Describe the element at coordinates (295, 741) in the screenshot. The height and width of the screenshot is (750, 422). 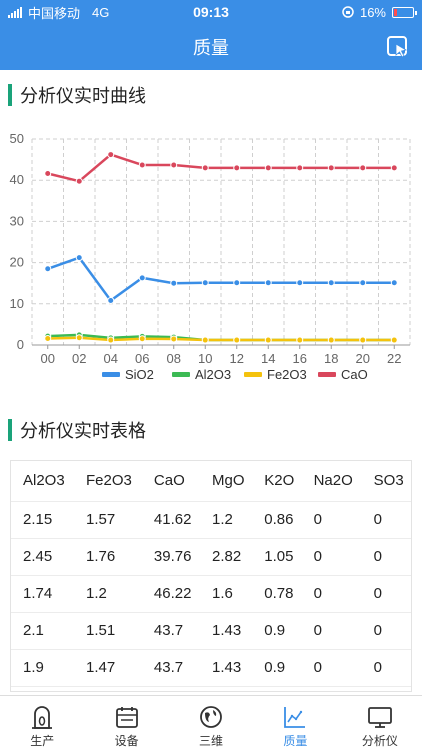
I see `tab-label: 质量` at that location.